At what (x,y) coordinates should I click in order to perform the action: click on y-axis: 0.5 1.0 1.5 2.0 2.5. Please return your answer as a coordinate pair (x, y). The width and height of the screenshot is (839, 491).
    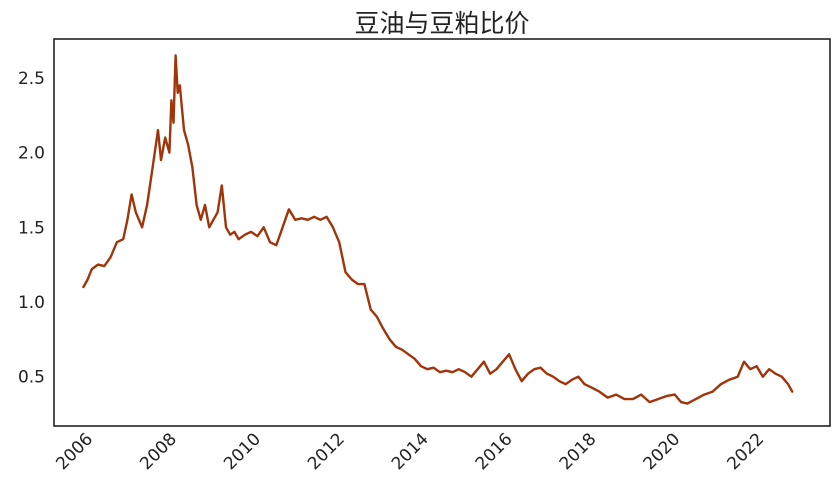
    Looking at the image, I should click on (31, 228).